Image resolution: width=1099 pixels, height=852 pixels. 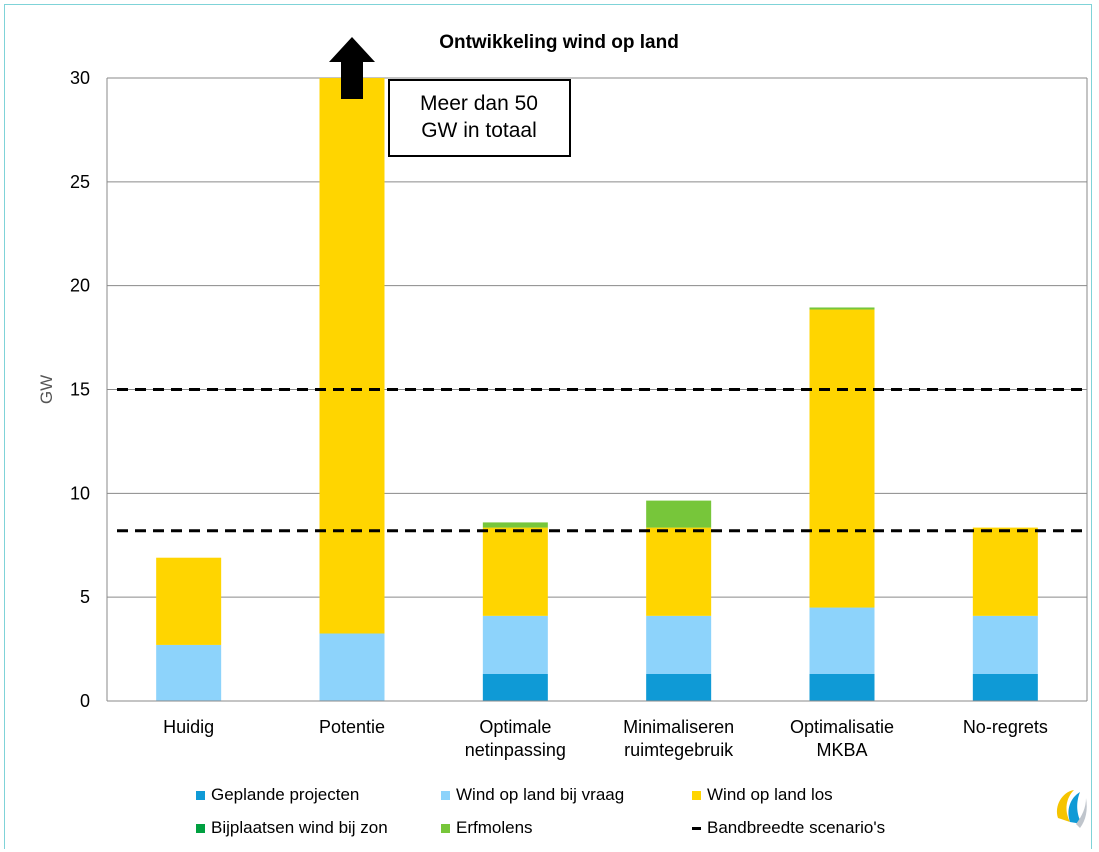 What do you see at coordinates (479, 103) in the screenshot?
I see `annotation-text: Meer dan 50` at bounding box center [479, 103].